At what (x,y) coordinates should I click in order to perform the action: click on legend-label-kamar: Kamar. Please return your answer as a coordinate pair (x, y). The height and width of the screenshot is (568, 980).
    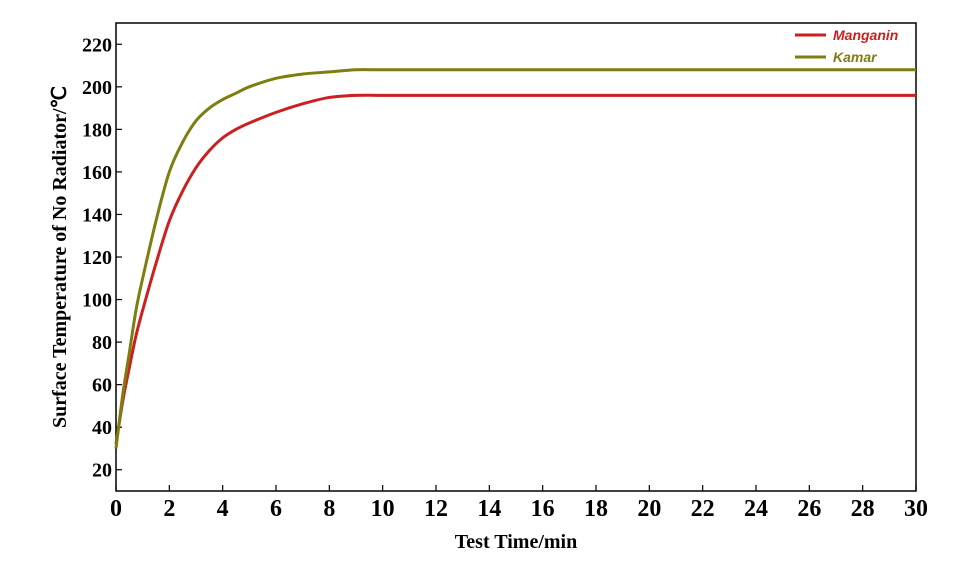
    Looking at the image, I should click on (855, 57).